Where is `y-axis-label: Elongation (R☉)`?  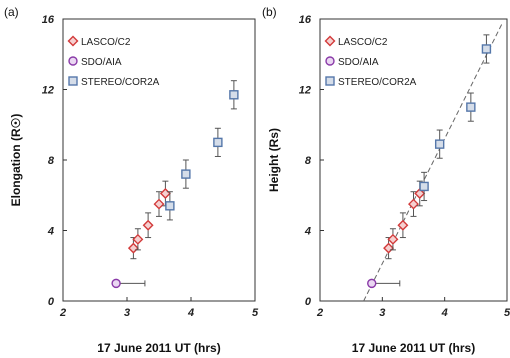 y-axis-label: Elongation (R☉) is located at coordinates (16, 160).